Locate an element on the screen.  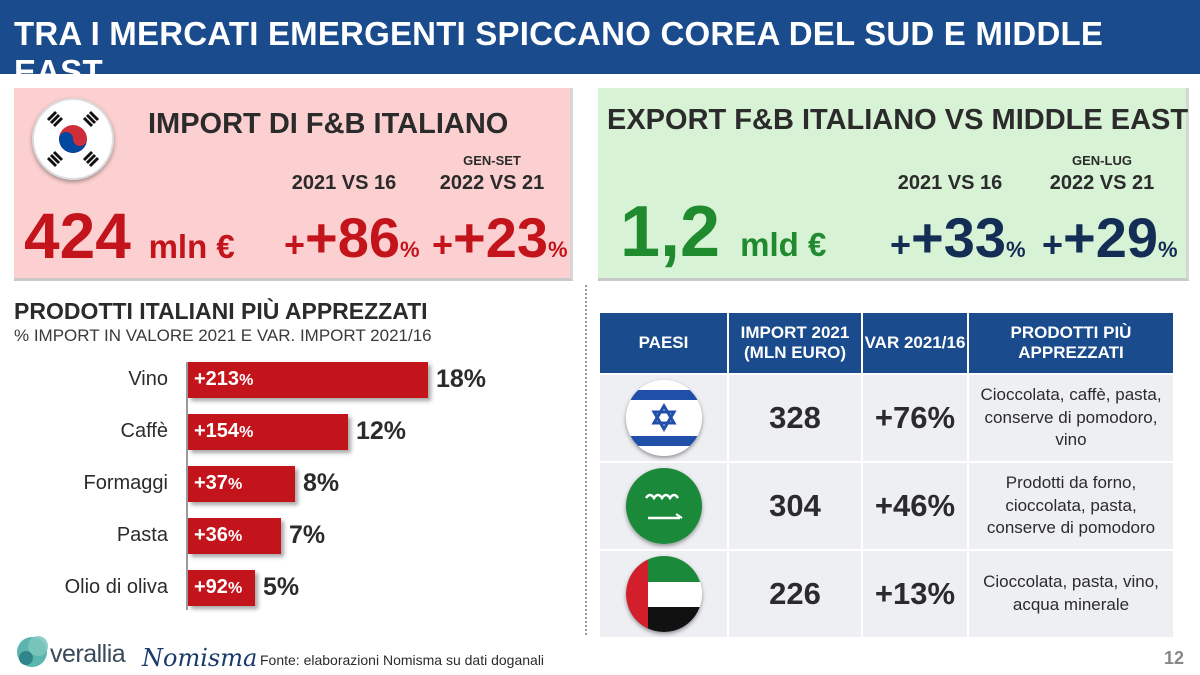
korea-period-1: 2021 VS 16 is located at coordinates (344, 183).